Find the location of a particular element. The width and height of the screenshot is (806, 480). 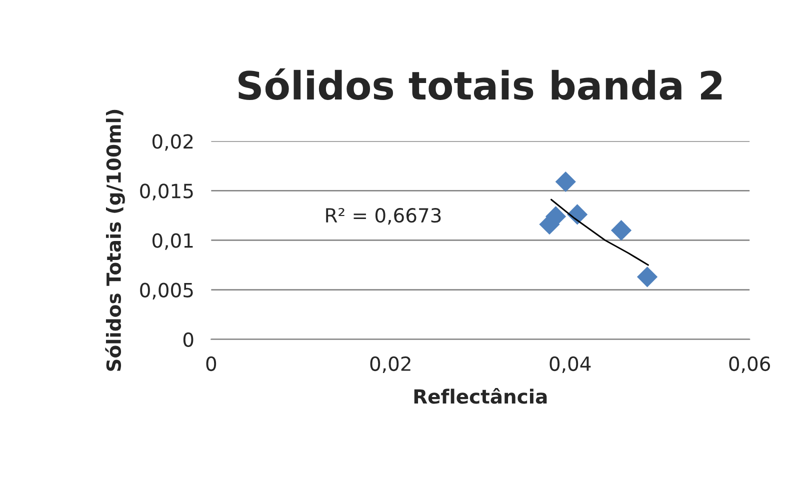

chart-title: Sólidos totais banda 2 is located at coordinates (480, 84).